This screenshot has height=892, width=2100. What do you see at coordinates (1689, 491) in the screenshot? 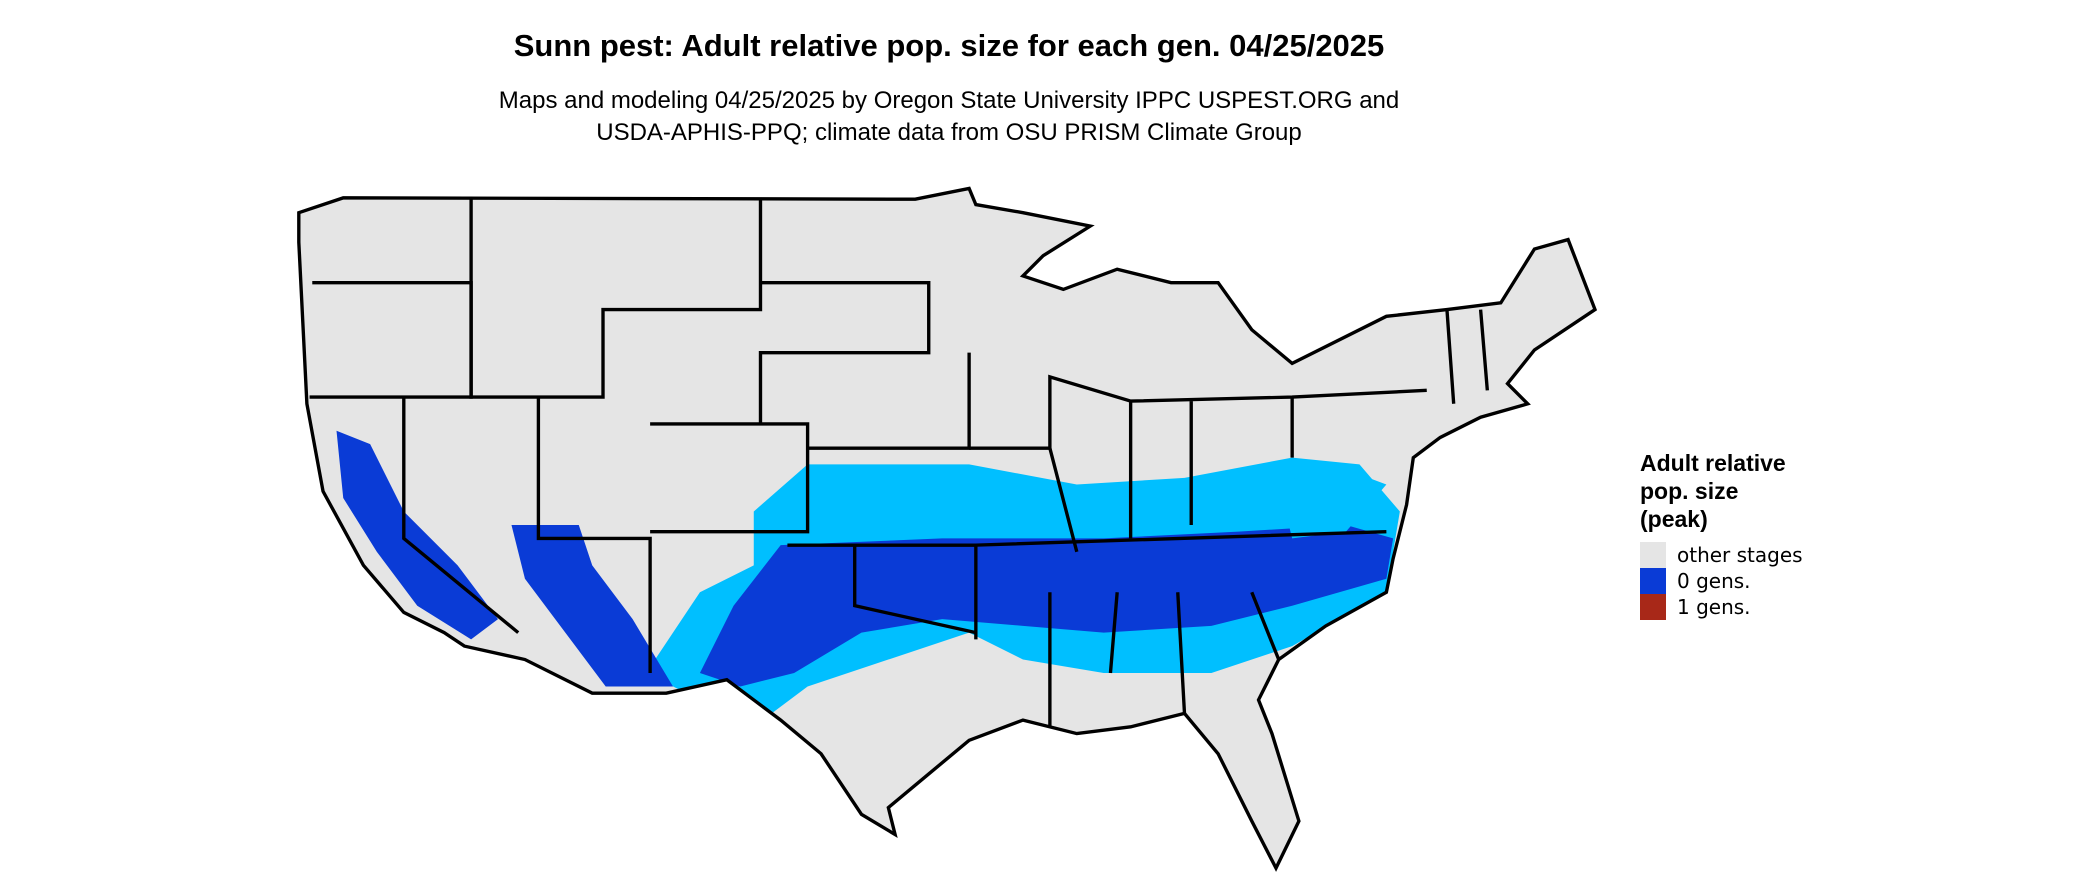
I see `legend-title: pop. size` at bounding box center [1689, 491].